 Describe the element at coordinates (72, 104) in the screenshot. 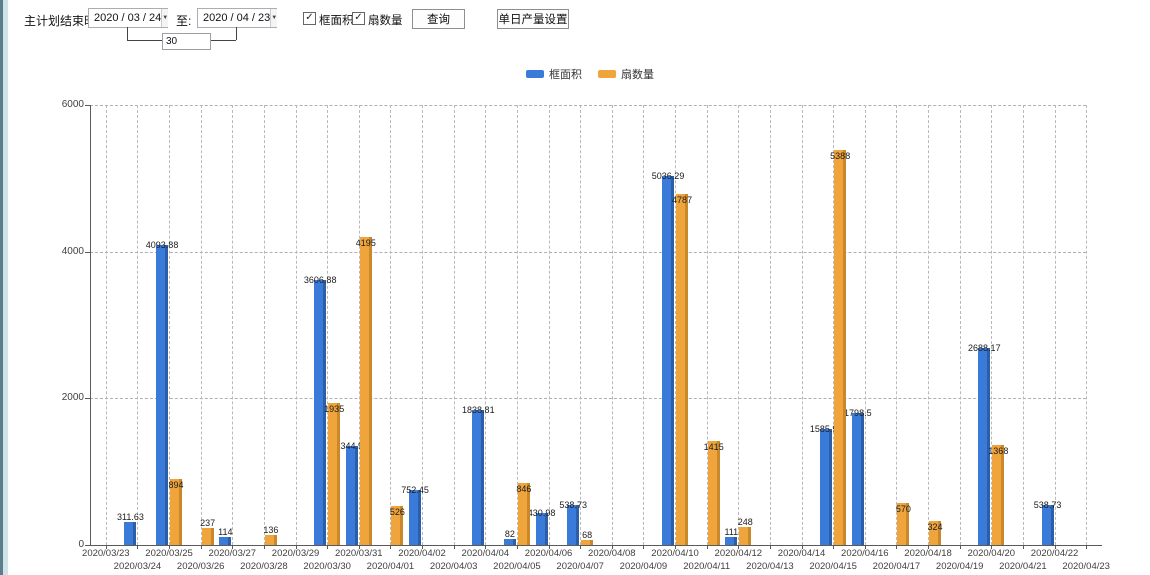

I see `y-axis-label: 6000` at that location.